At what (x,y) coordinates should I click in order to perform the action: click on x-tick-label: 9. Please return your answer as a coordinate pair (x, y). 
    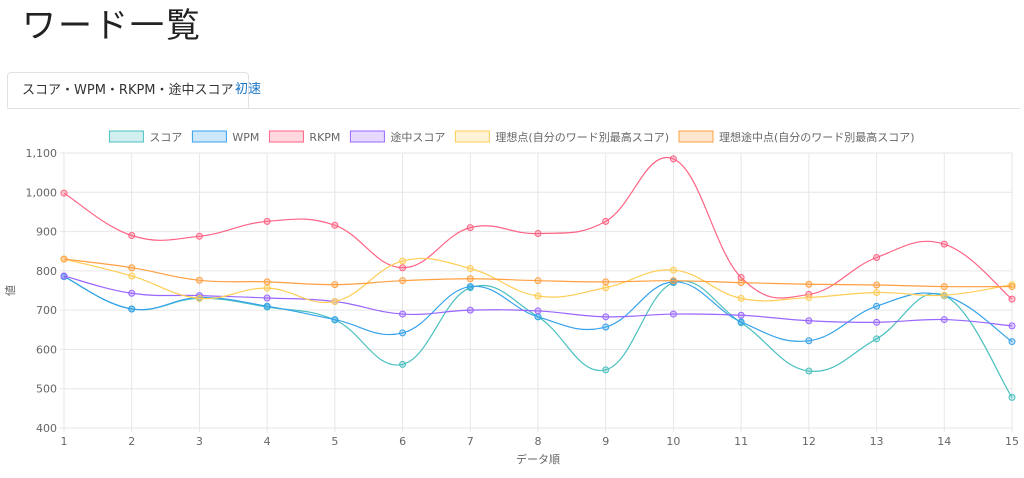
    Looking at the image, I should click on (605, 441).